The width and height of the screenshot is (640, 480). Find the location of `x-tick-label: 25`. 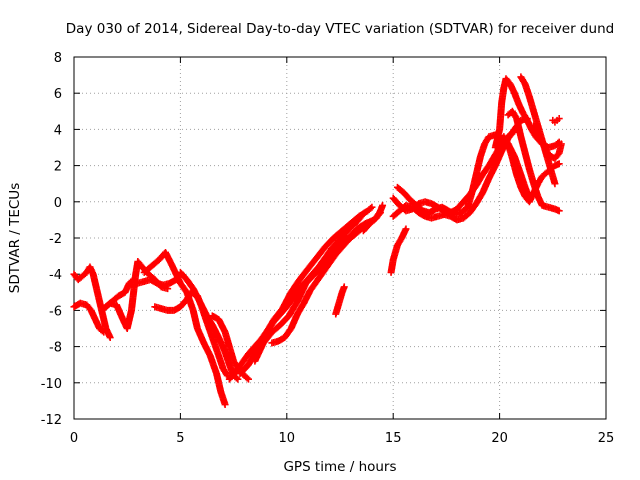

x-tick-label: 25 is located at coordinates (606, 438).